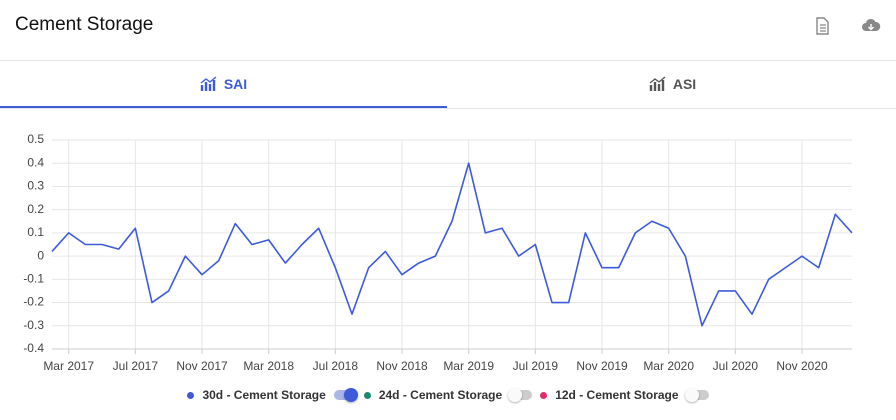 Image resolution: width=896 pixels, height=420 pixels. I want to click on x-tick-label: Nov 2019, so click(602, 366).